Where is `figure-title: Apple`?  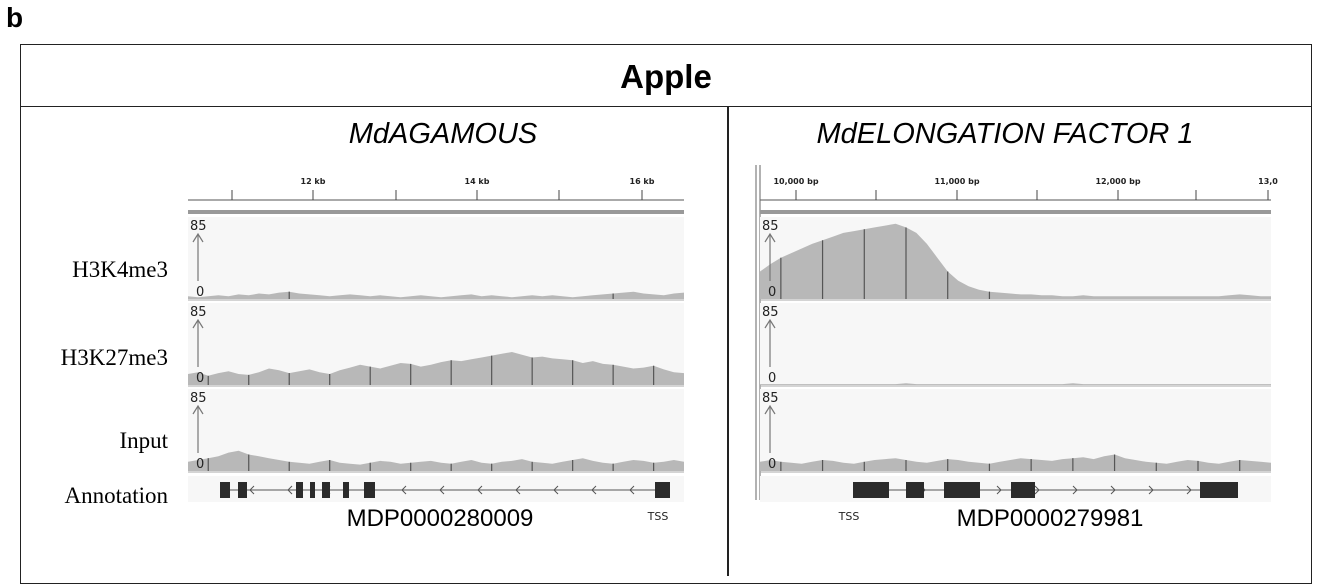
figure-title: Apple is located at coordinates (666, 75).